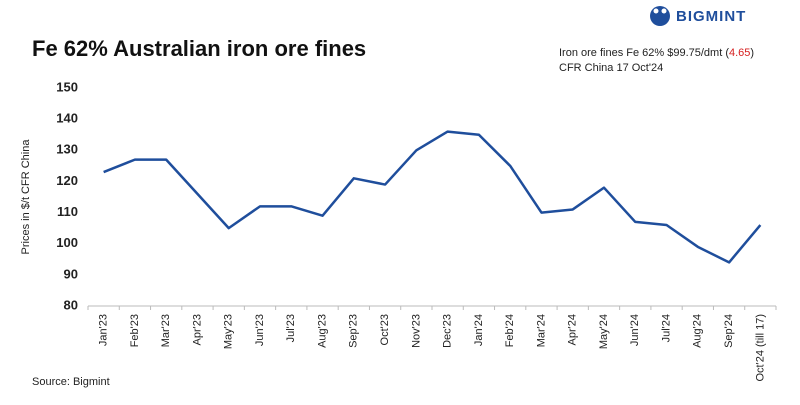 The width and height of the screenshot is (800, 405). Describe the element at coordinates (354, 331) in the screenshot. I see `x-tick-label: Sep'23` at that location.